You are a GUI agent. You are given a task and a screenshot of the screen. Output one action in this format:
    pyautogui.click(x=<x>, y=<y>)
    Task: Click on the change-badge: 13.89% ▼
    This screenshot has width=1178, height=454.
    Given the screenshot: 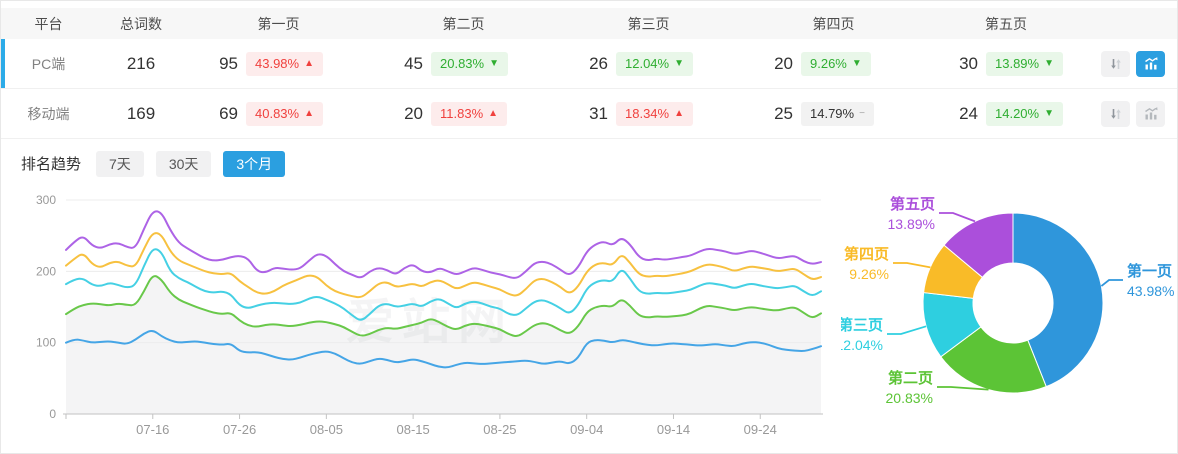 What is the action you would take?
    pyautogui.click(x=1024, y=63)
    